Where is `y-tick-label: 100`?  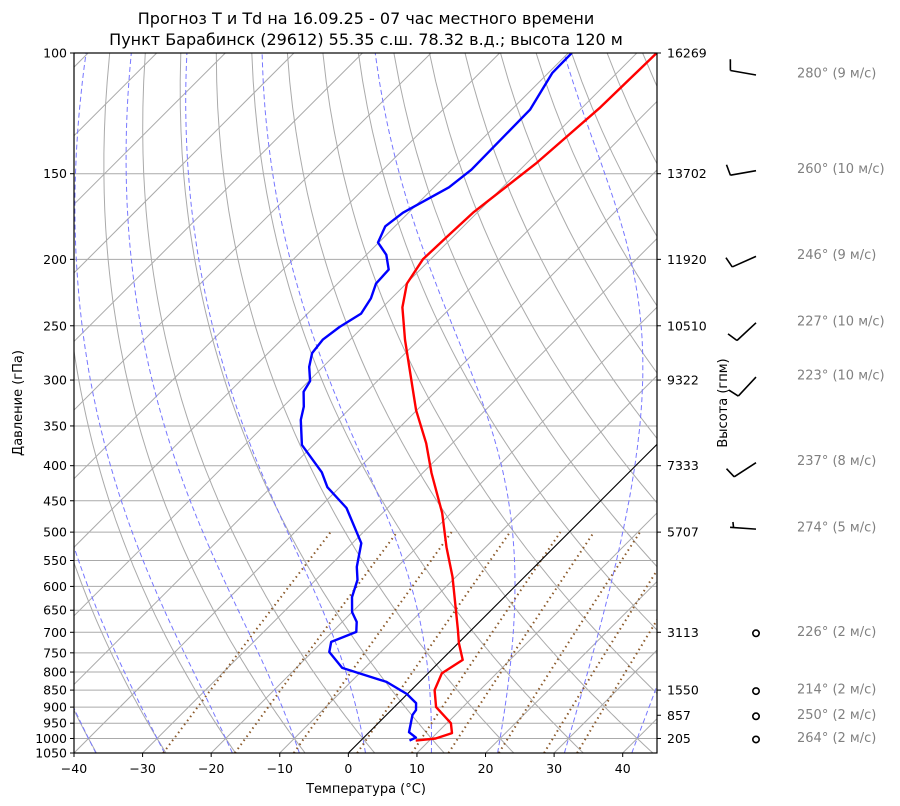 y-tick-label: 100 is located at coordinates (55, 53).